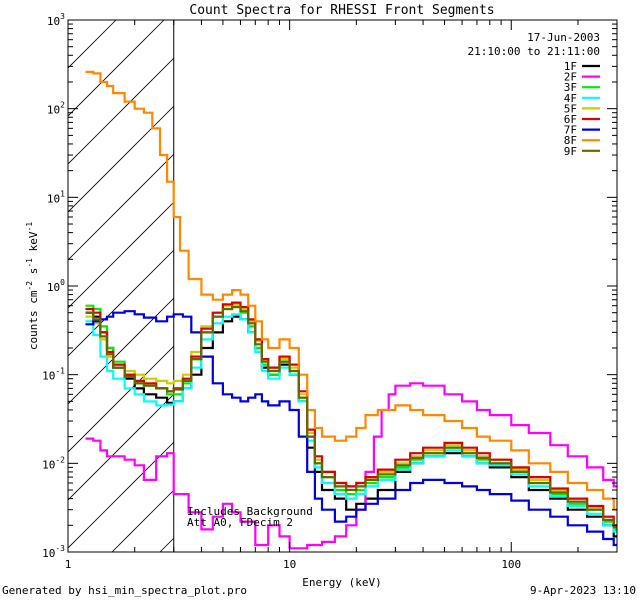 The width and height of the screenshot is (640, 600). I want to click on y-axis-label-exp-cm: -2, so click(29, 286).